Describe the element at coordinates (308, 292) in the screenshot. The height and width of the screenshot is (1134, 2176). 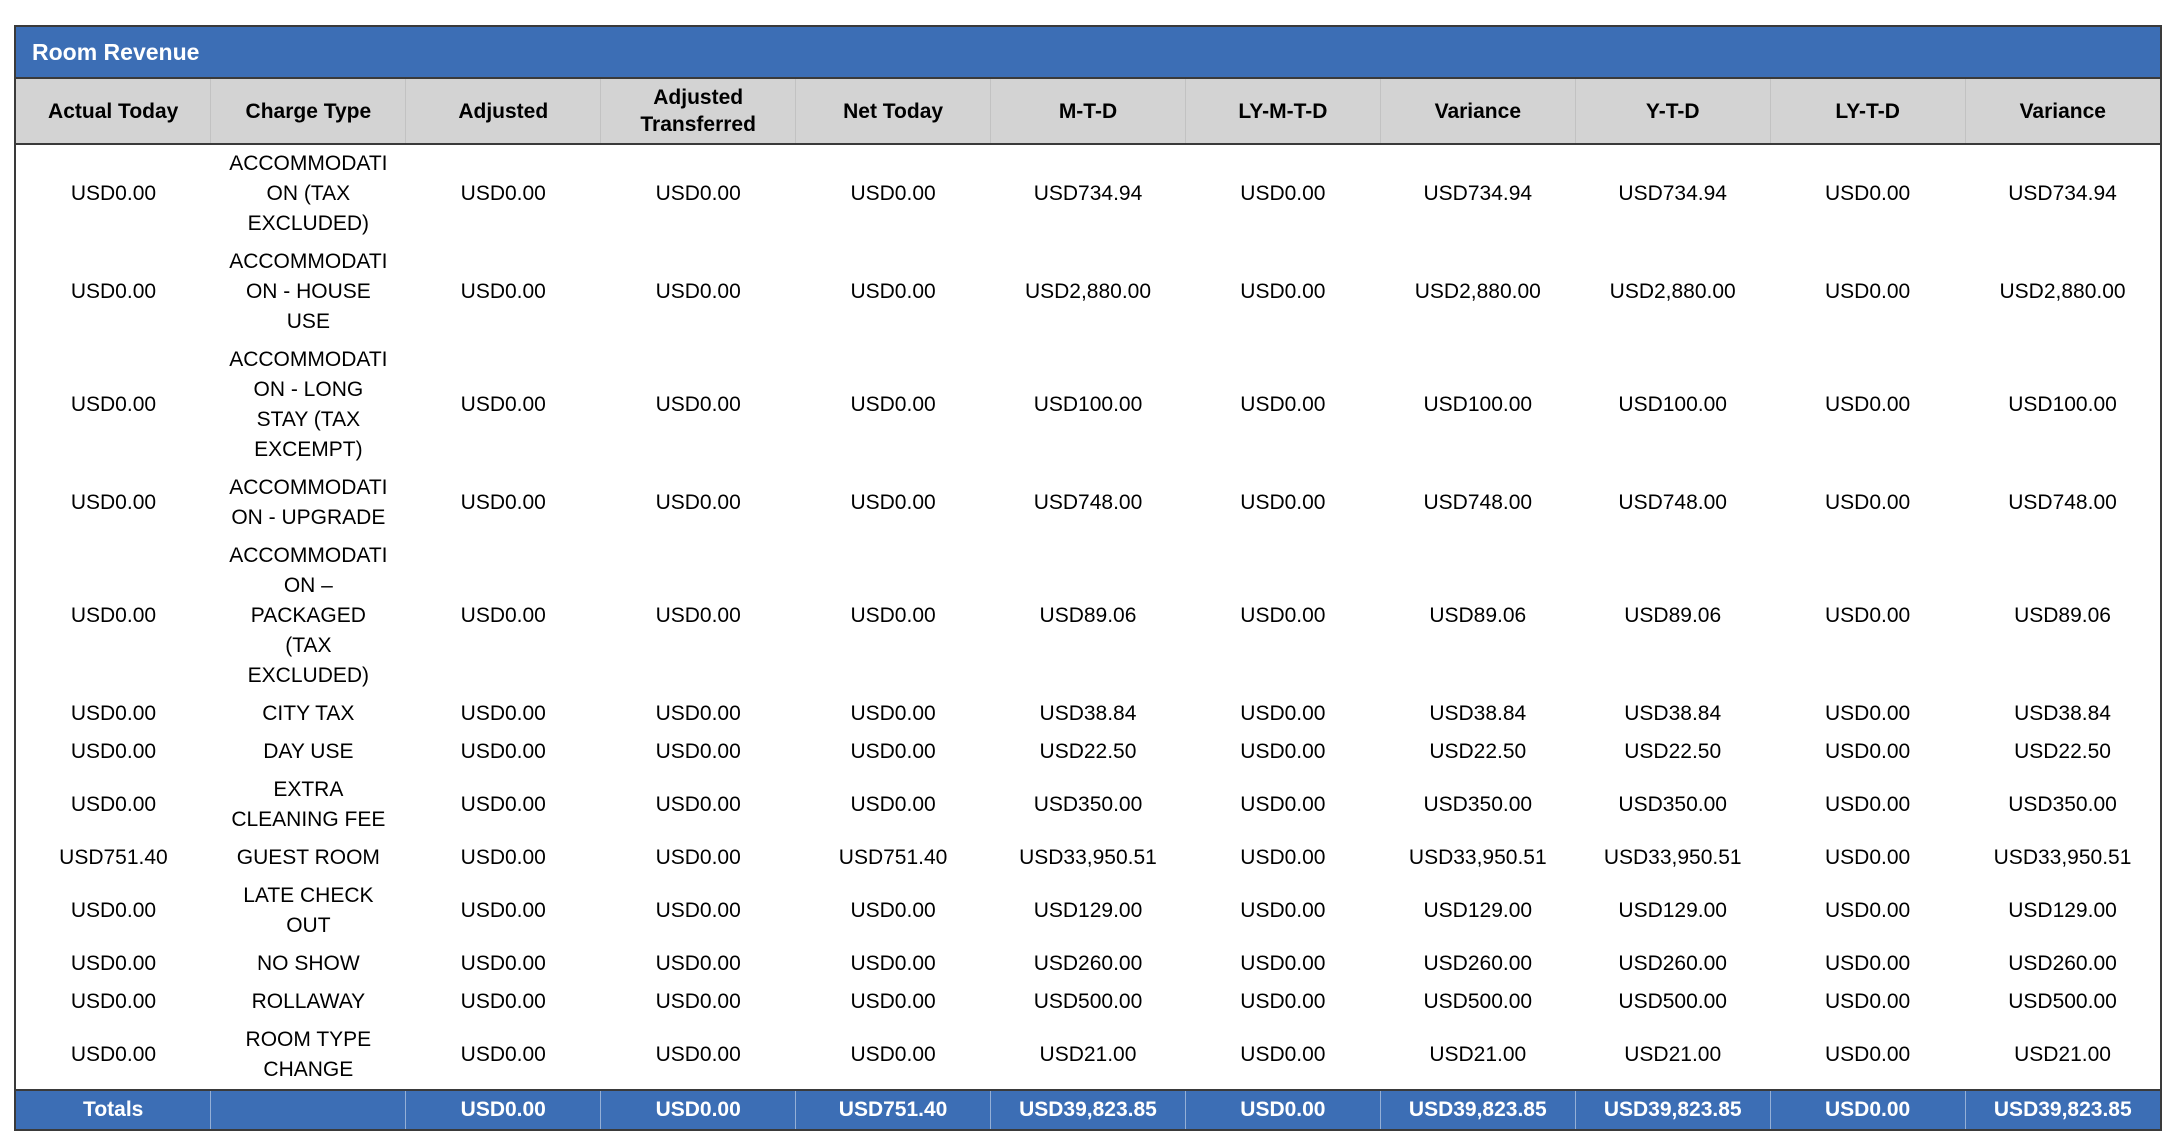
I see `charge-type-cell: ACCOMMODATION - HOUSE USE` at that location.